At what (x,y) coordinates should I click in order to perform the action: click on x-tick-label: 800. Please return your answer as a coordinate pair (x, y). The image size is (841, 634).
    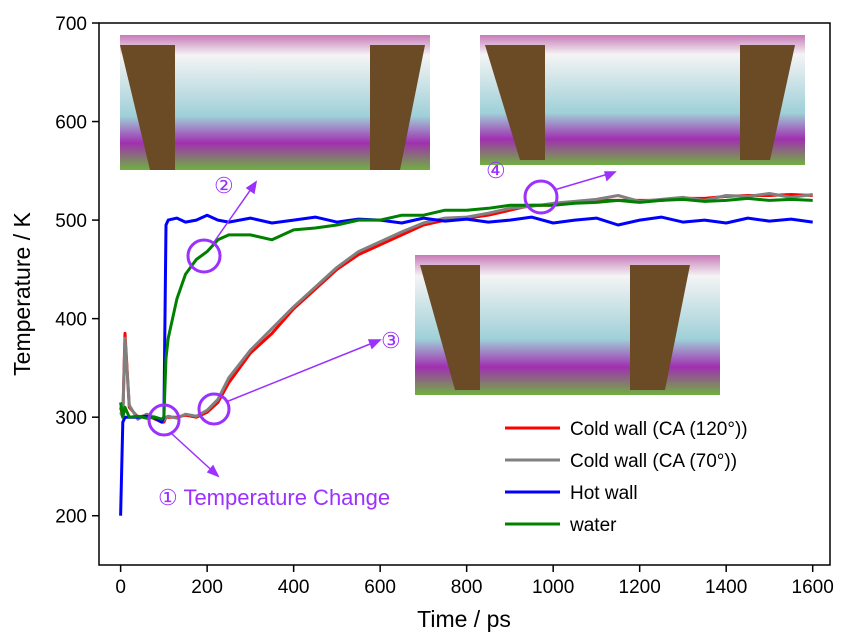
    Looking at the image, I should click on (467, 587).